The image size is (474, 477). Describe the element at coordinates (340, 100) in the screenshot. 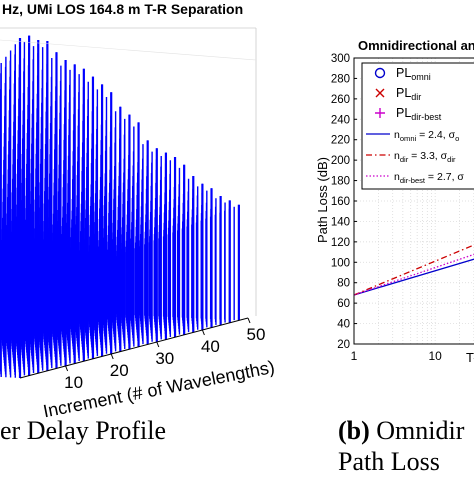

I see `y-tick-label: 260` at that location.